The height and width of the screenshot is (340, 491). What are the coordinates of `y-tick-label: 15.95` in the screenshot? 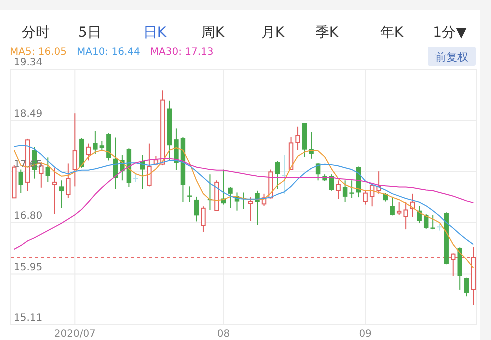 It's located at (28, 268).